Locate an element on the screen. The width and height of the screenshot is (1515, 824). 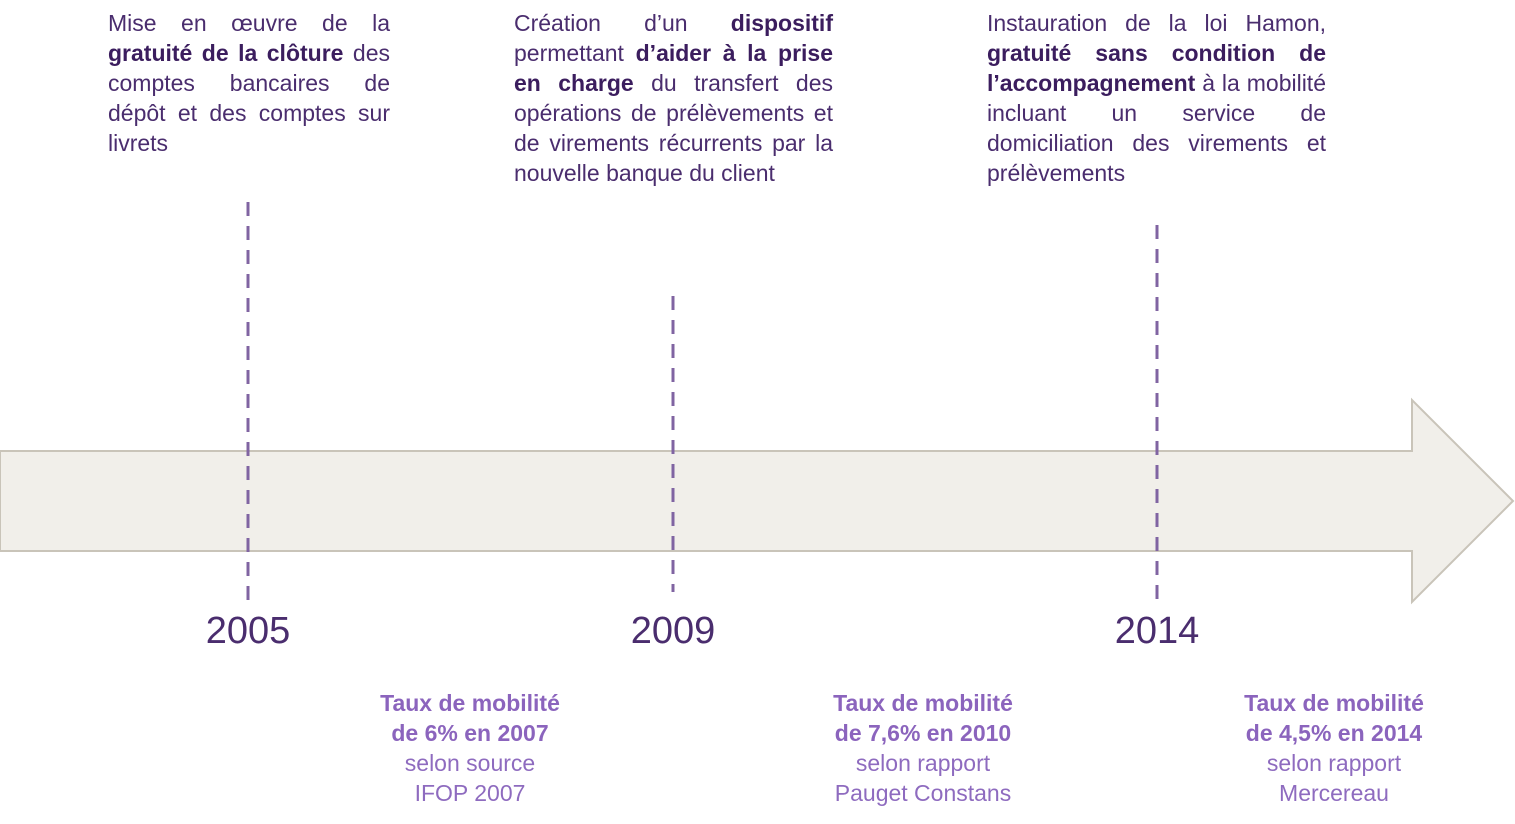
description-text: Mise en œuvre de la is located at coordinates (249, 23).